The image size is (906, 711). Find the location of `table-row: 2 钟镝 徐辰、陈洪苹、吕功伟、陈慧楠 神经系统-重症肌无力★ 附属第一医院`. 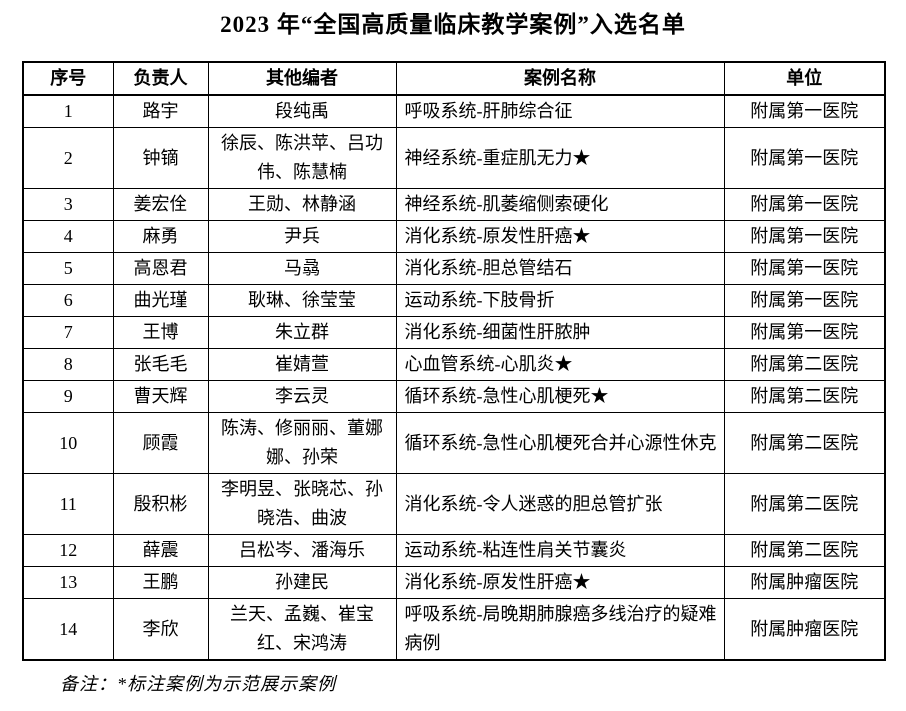

table-row: 2 钟镝 徐辰、陈洪苹、吕功伟、陈慧楠 神经系统-重症肌无力★ 附属第一医院 is located at coordinates (454, 158).